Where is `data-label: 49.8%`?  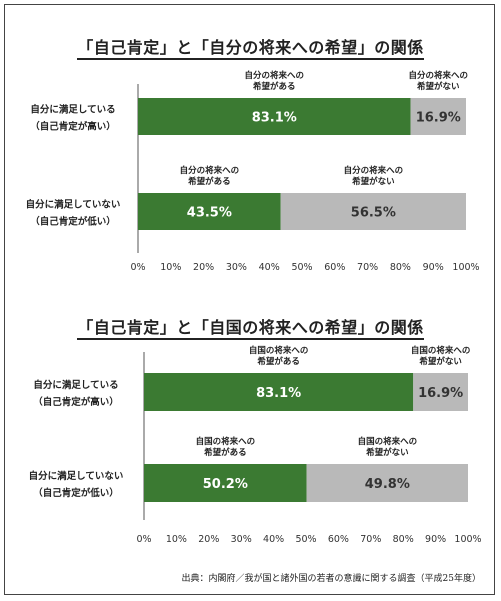
data-label: 49.8% is located at coordinates (387, 484).